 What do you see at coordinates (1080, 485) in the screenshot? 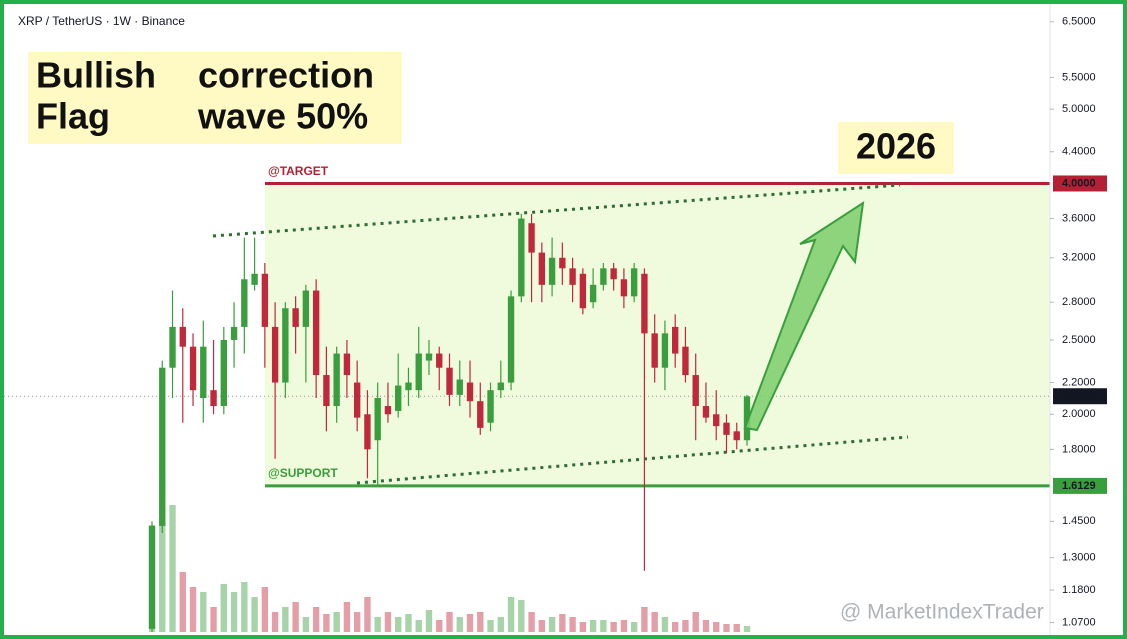
I see `support-badge` at bounding box center [1080, 485].